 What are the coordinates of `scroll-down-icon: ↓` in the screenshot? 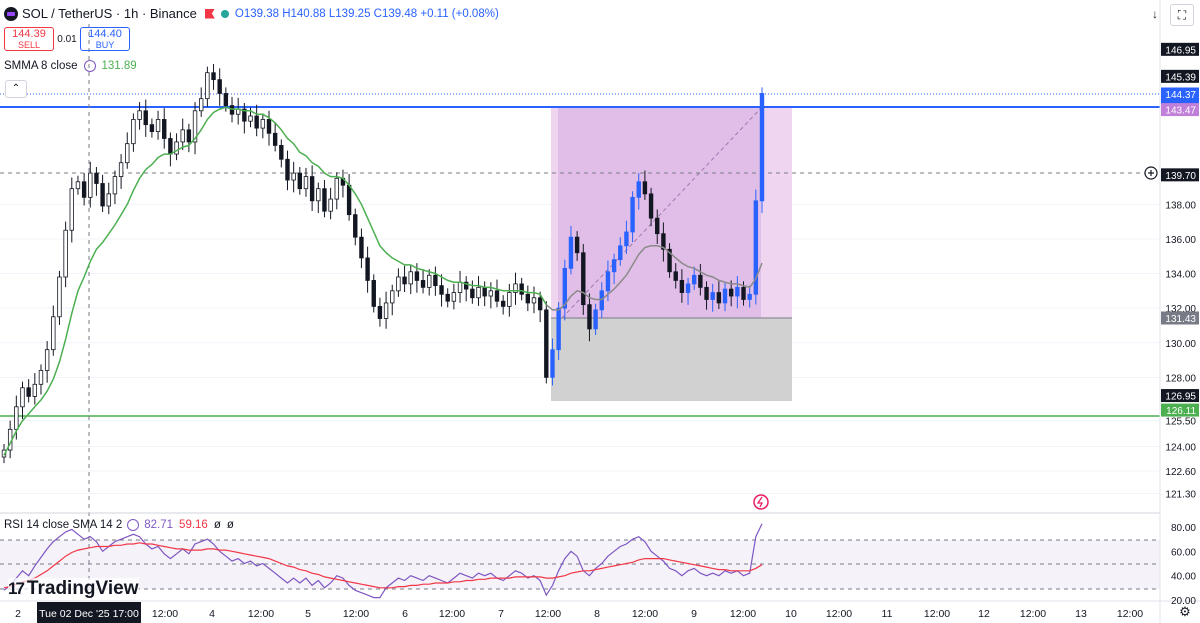 It's located at (1155, 14).